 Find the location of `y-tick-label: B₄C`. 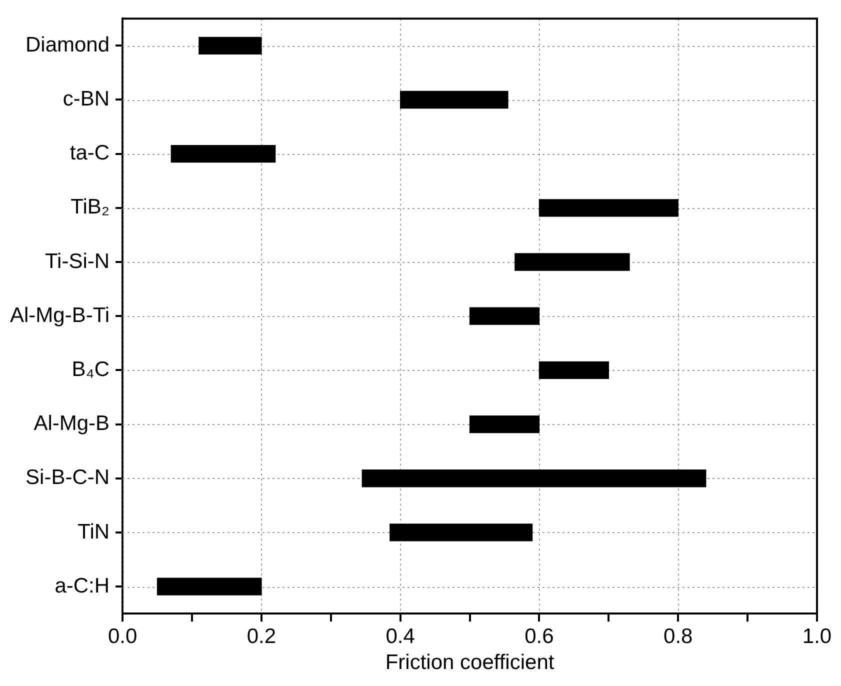

y-tick-label: B₄C is located at coordinates (91, 369).